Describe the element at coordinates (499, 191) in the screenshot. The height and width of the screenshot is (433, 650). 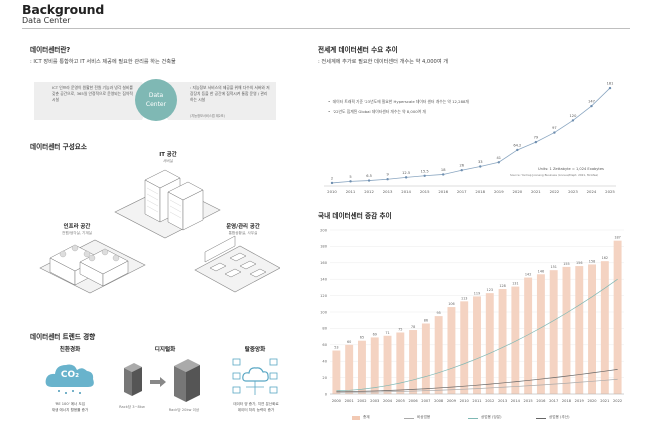
I see `global-x-tick: 2019` at that location.